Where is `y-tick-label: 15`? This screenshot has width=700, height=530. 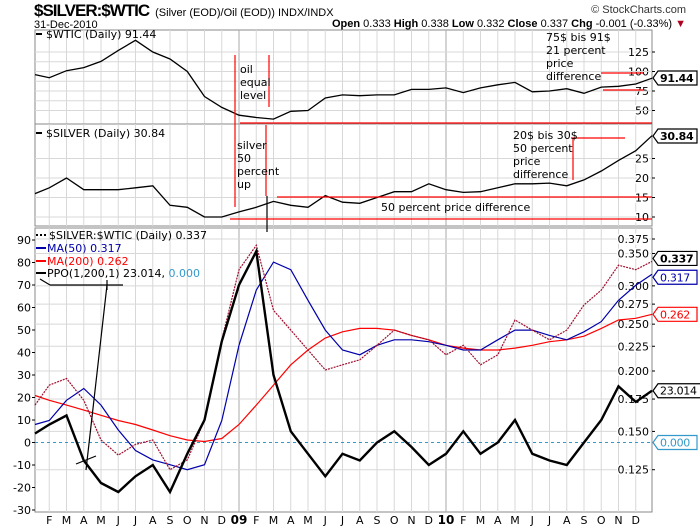
y-tick-label: 15 is located at coordinates (642, 198).